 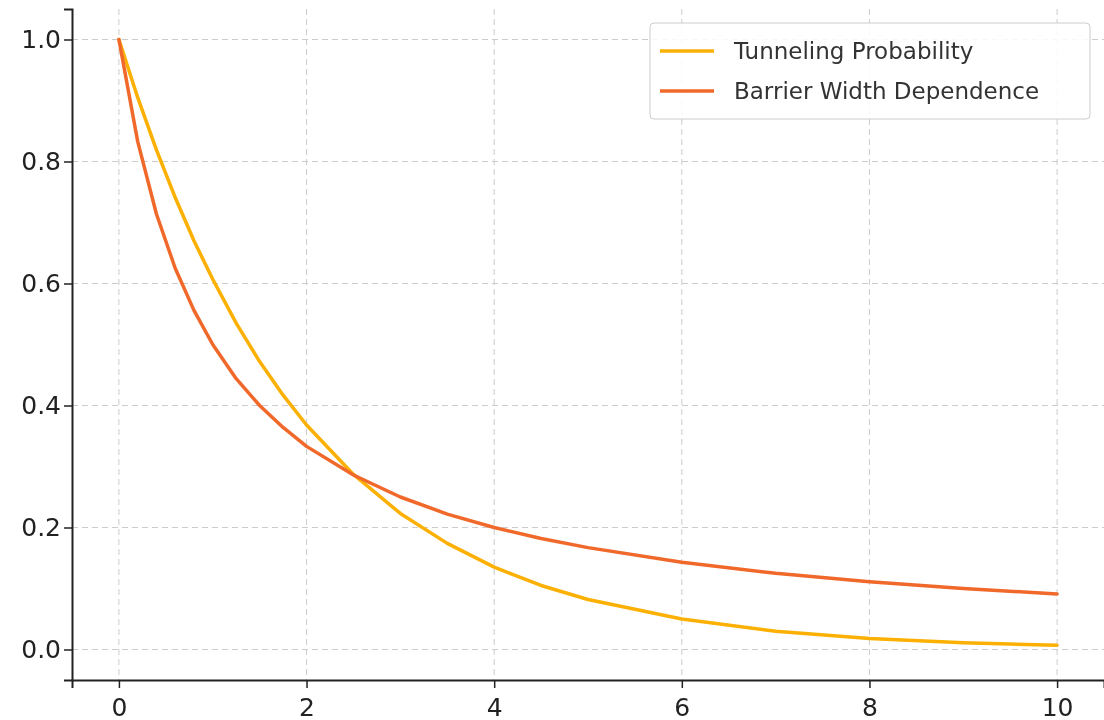 What do you see at coordinates (853, 51) in the screenshot?
I see `legend-label: Tunneling Probability` at bounding box center [853, 51].